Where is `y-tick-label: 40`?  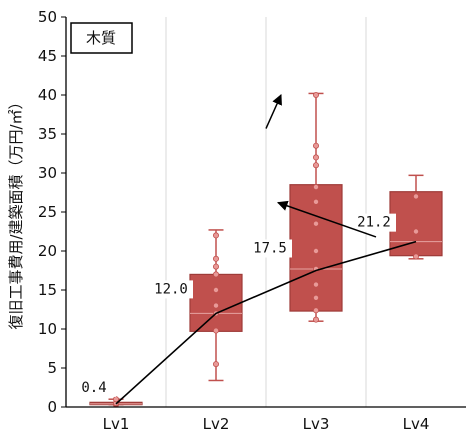 y-tick-label: 40 is located at coordinates (47, 95).